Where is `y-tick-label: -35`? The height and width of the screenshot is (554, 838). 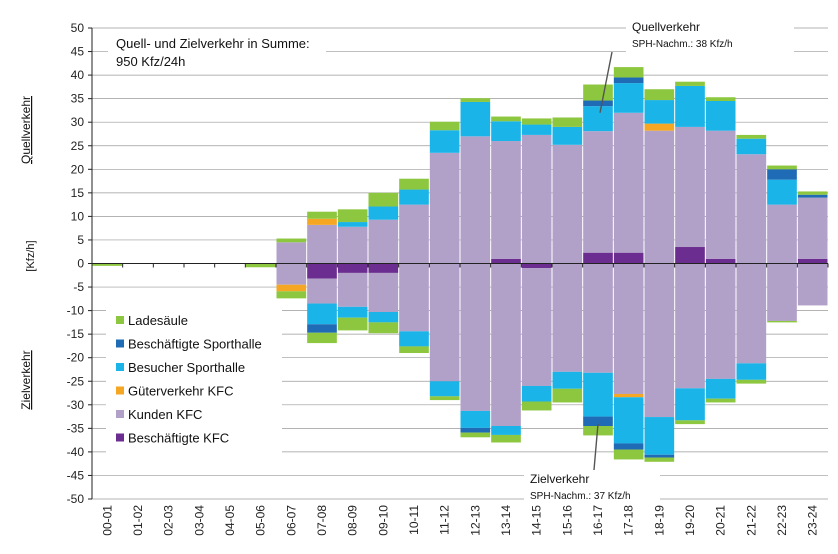 y-tick-label: -35 is located at coordinates (76, 428).